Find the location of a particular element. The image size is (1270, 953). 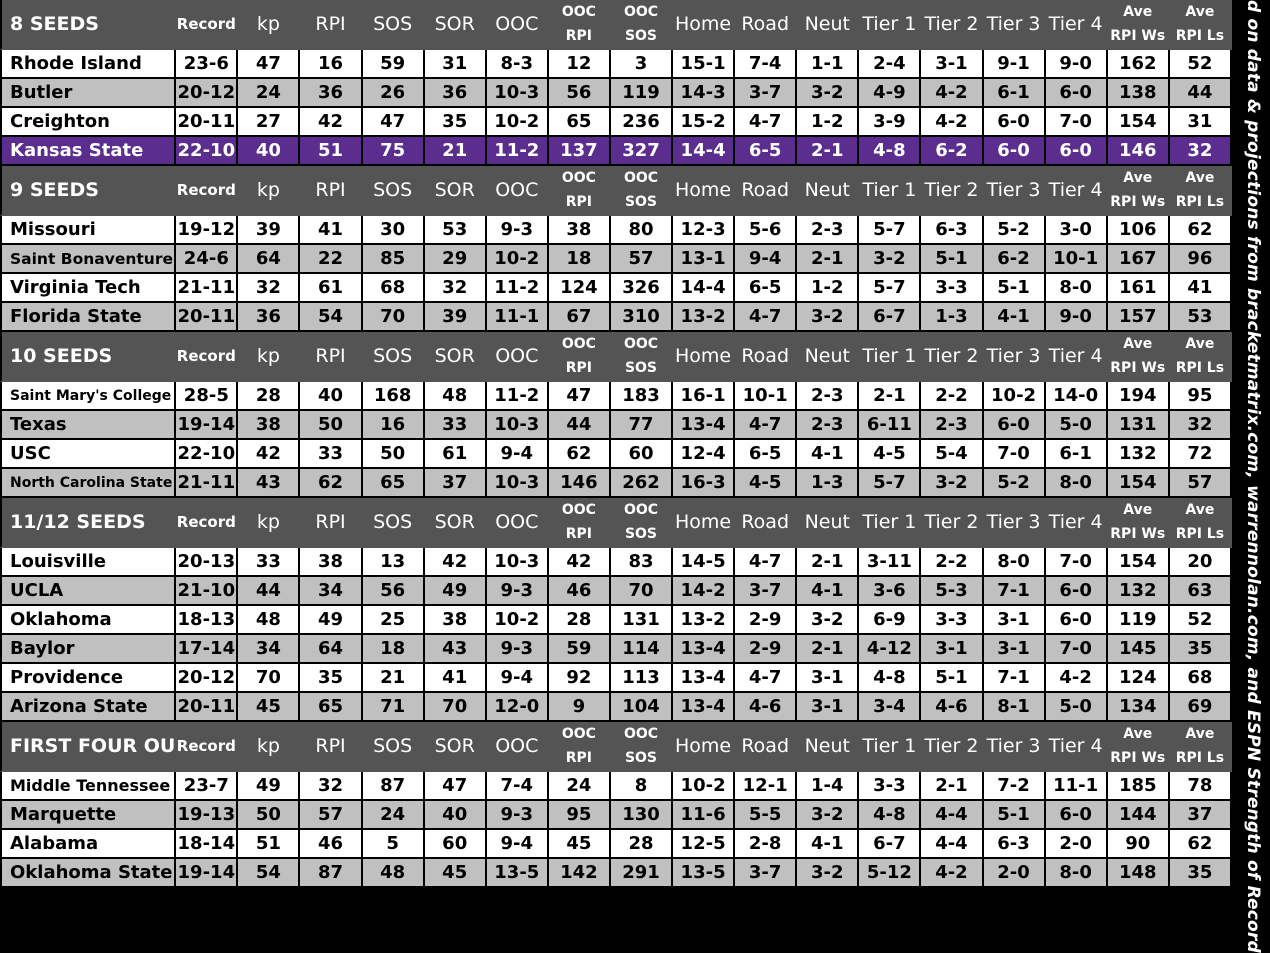

cell-sor: 21 is located at coordinates (455, 151).